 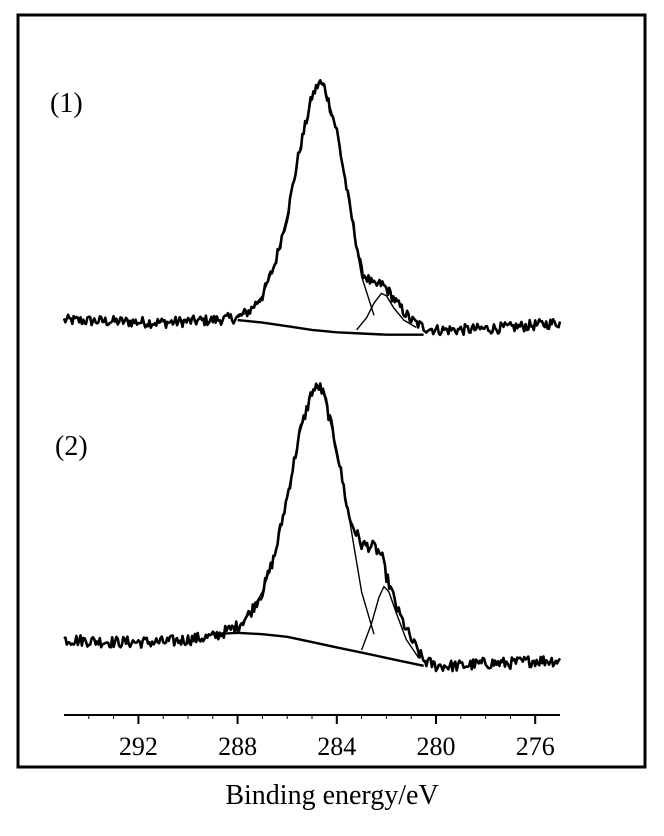 I want to click on x-tick-label: 292, so click(x=138, y=746).